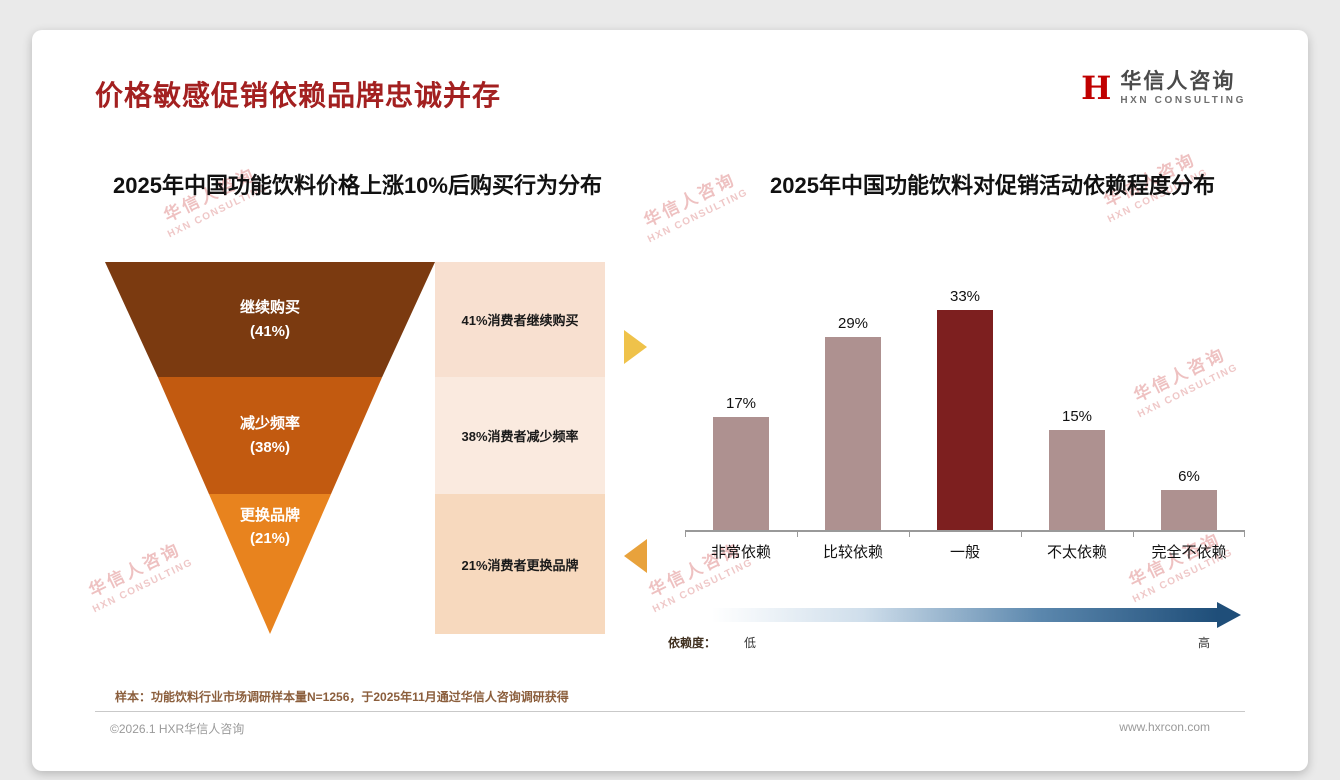 This screenshot has width=1340, height=780. What do you see at coordinates (269, 424) in the screenshot?
I see `funnel-segment-label: 减少频率` at bounding box center [269, 424].